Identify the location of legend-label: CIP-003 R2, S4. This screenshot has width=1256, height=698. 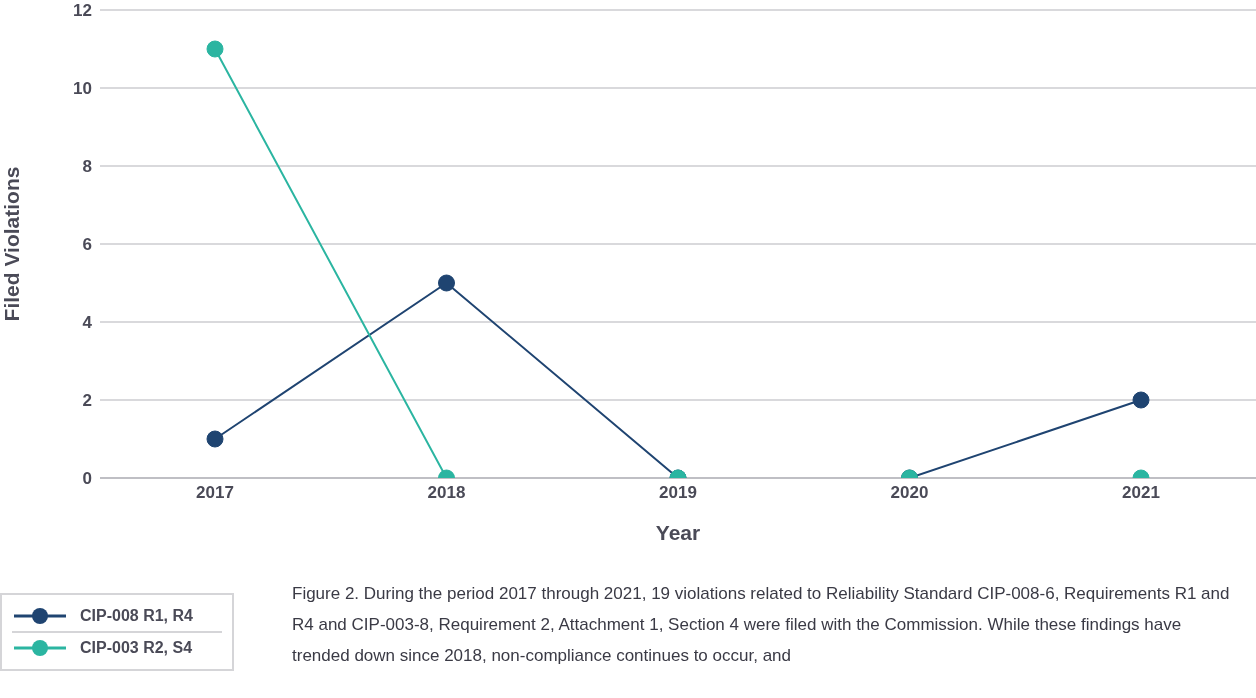
(136, 648).